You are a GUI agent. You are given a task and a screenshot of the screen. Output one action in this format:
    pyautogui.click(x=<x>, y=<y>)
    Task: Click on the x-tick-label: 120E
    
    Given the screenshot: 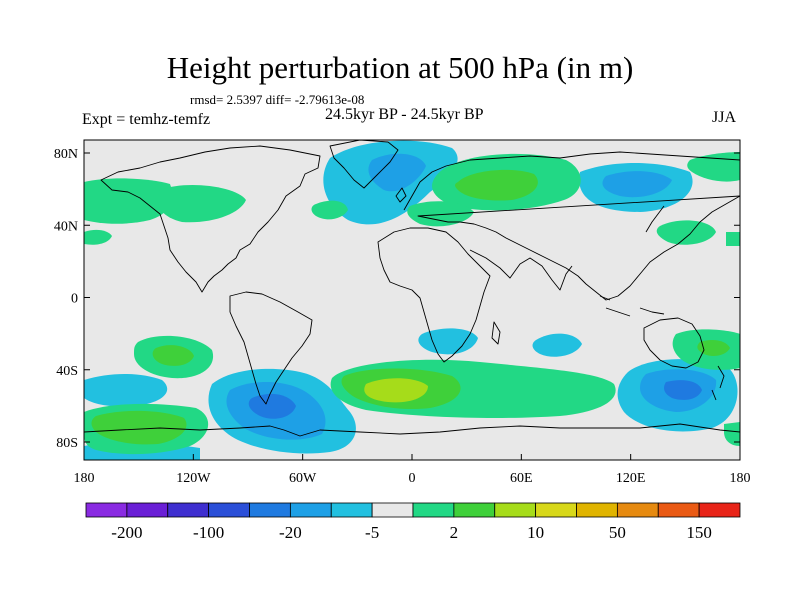 What is the action you would take?
    pyautogui.click(x=631, y=478)
    